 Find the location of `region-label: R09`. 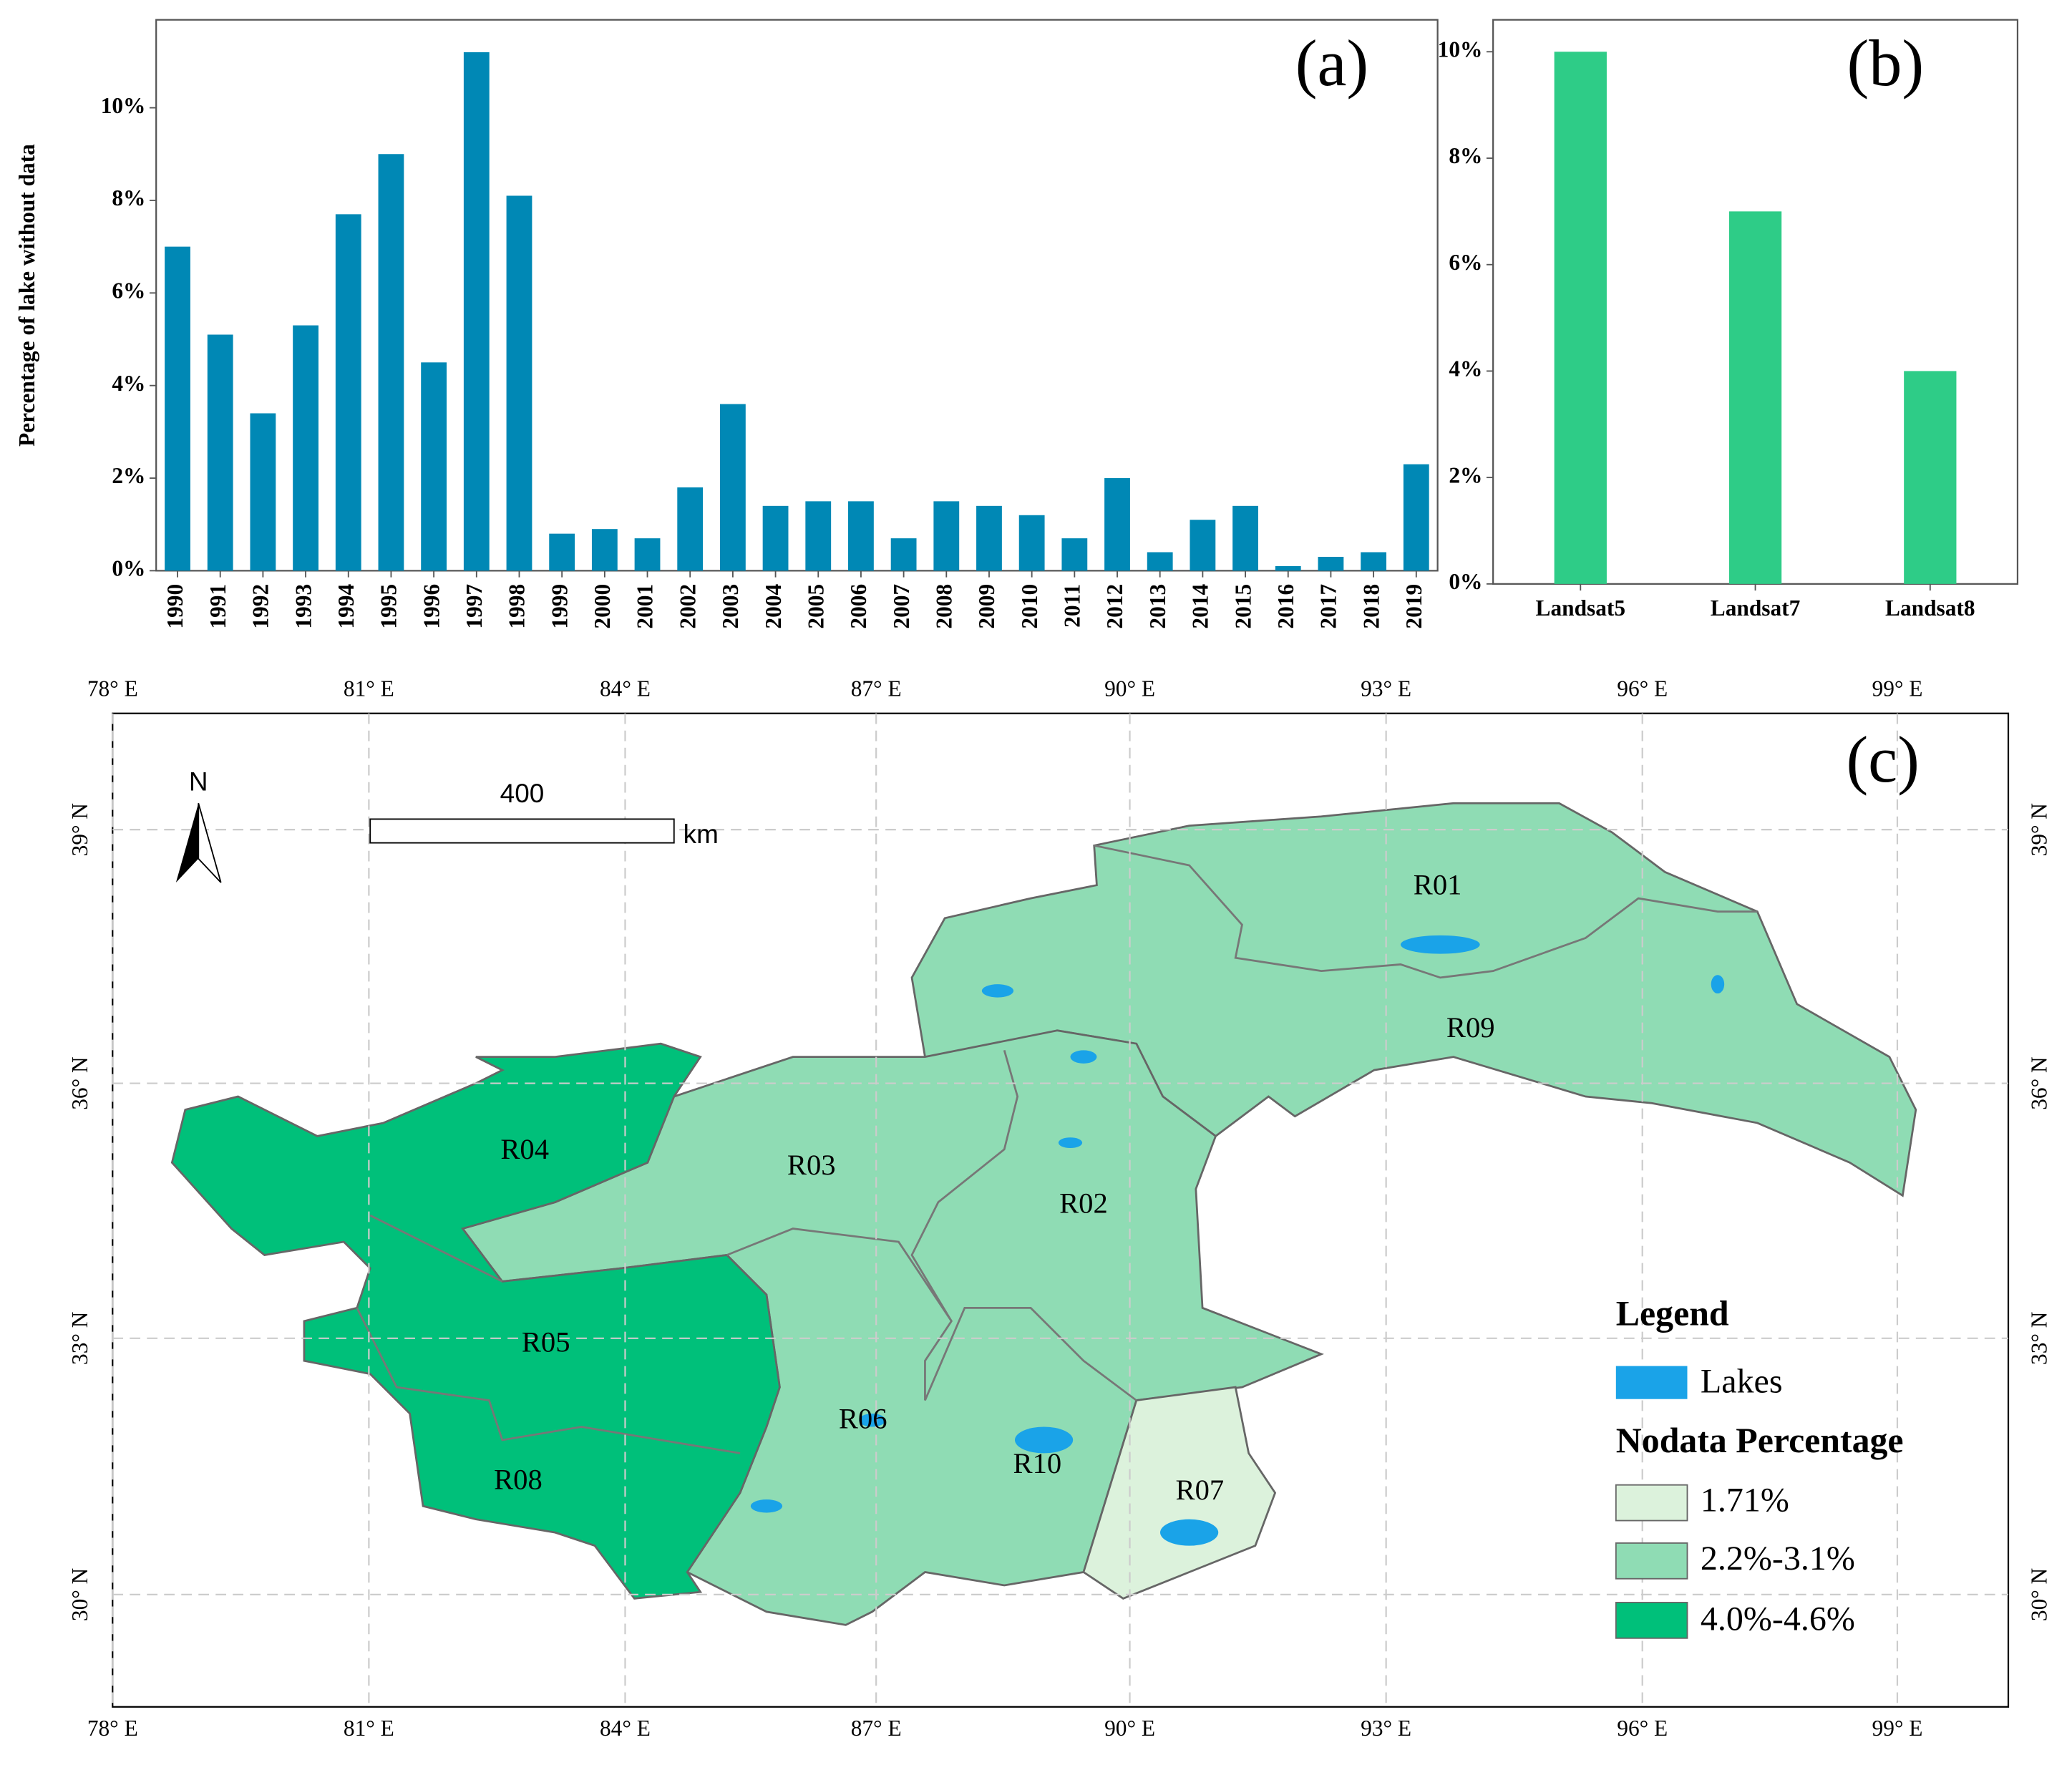

region-label: R09 is located at coordinates (1471, 1027).